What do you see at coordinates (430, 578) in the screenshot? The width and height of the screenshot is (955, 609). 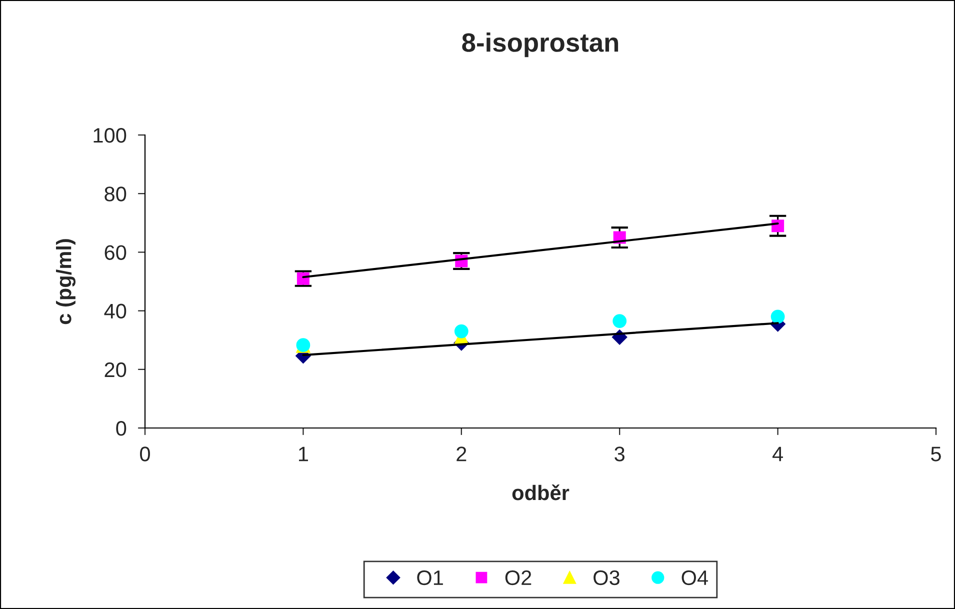 I see `legend-label: O1` at bounding box center [430, 578].